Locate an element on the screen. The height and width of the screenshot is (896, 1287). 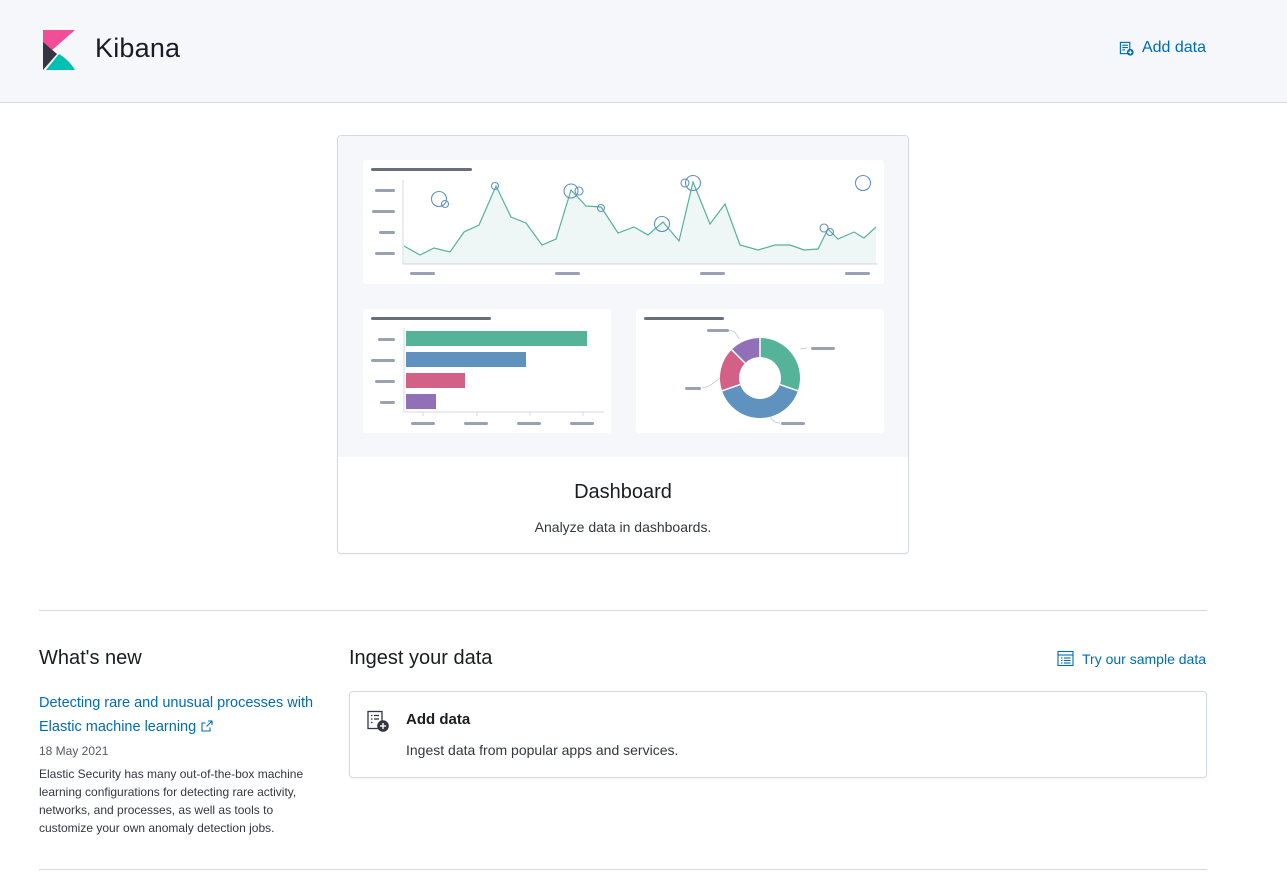
try-sample-data-link: Try our sample data is located at coordinates (1131, 658).